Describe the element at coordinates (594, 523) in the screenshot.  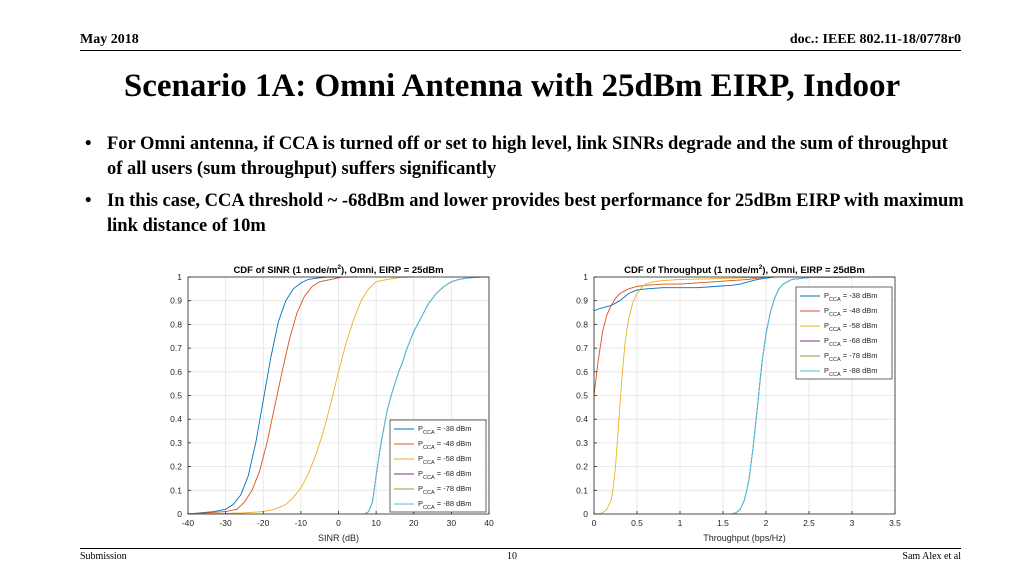
I see `x-tick-label: 0` at that location.